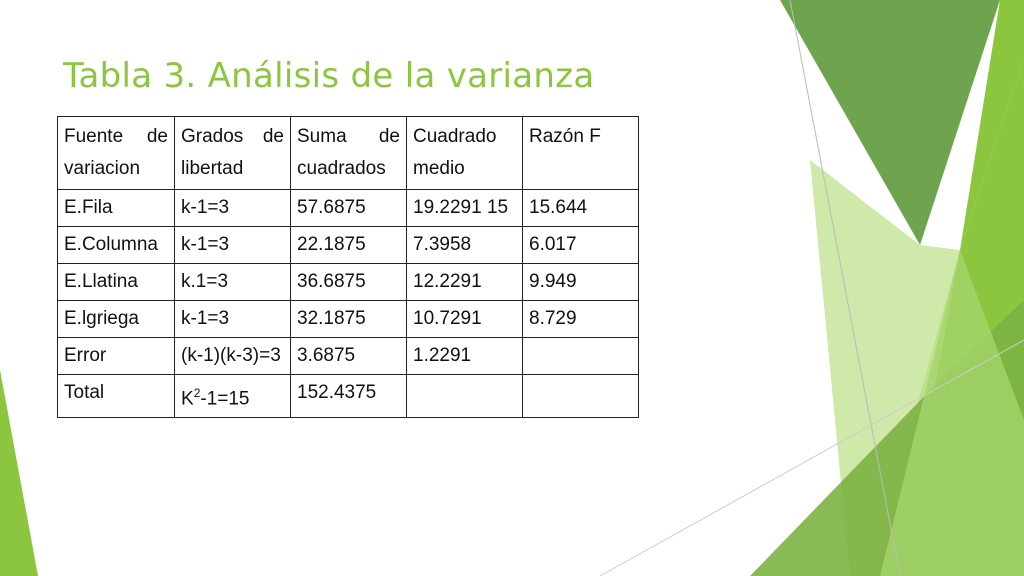 Image resolution: width=1024 pixels, height=576 pixels. I want to click on green-facet-bottom-light, so click(952, 413).